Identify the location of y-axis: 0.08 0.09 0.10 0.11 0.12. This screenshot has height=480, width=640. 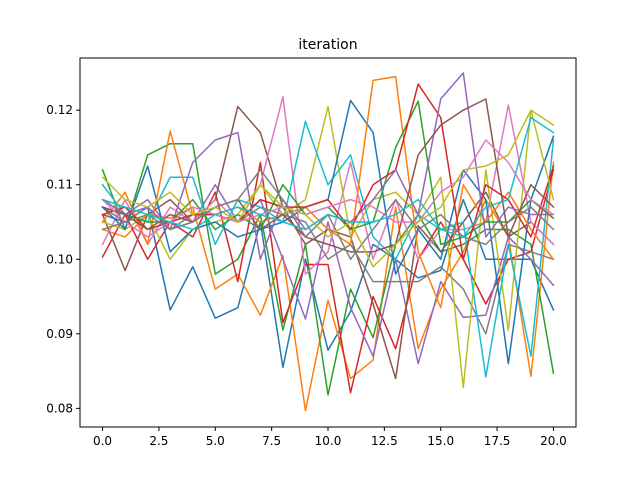
(63, 259).